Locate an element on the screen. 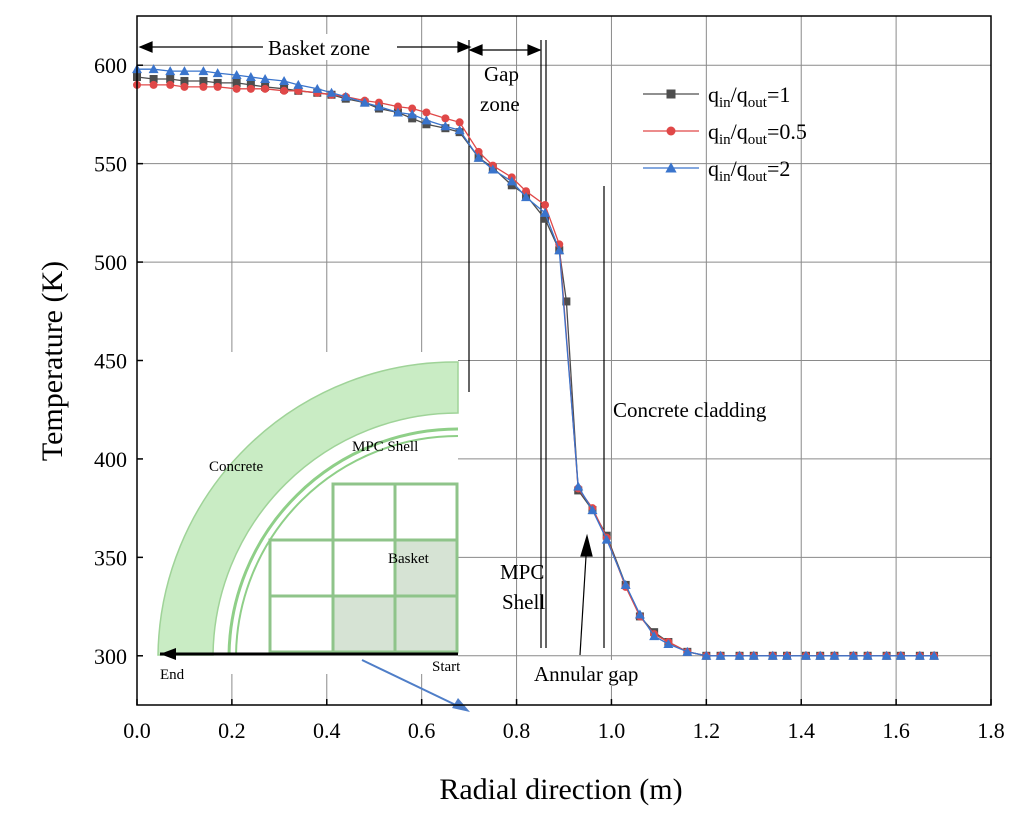 The height and width of the screenshot is (837, 1027). inset-label-concrete: Concrete is located at coordinates (236, 467).